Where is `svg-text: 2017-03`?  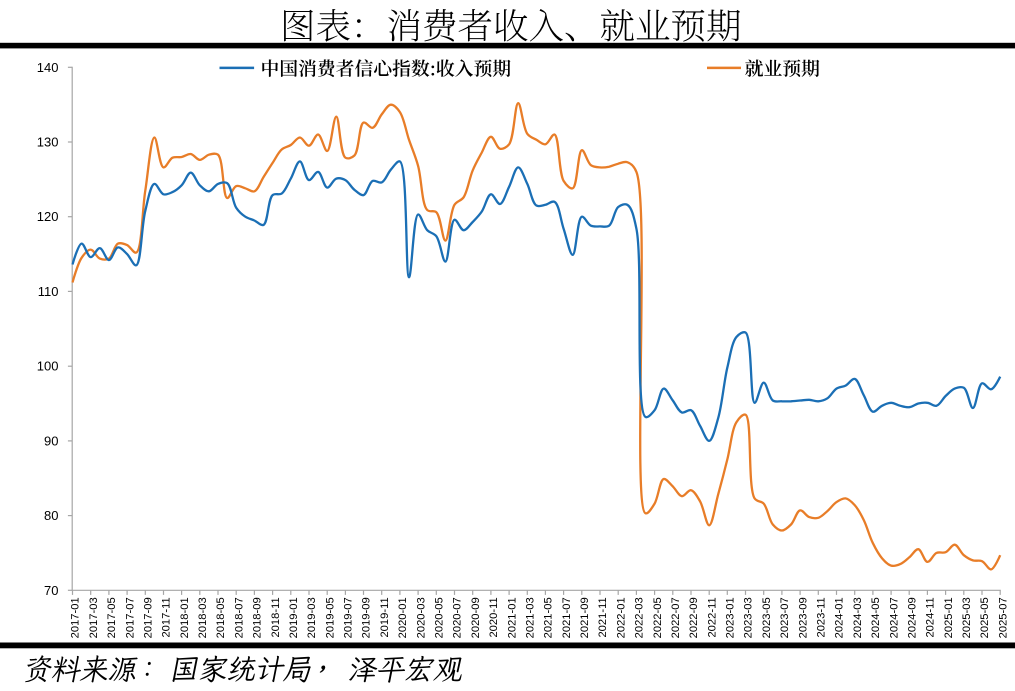 svg-text: 2017-03 is located at coordinates (94, 617).